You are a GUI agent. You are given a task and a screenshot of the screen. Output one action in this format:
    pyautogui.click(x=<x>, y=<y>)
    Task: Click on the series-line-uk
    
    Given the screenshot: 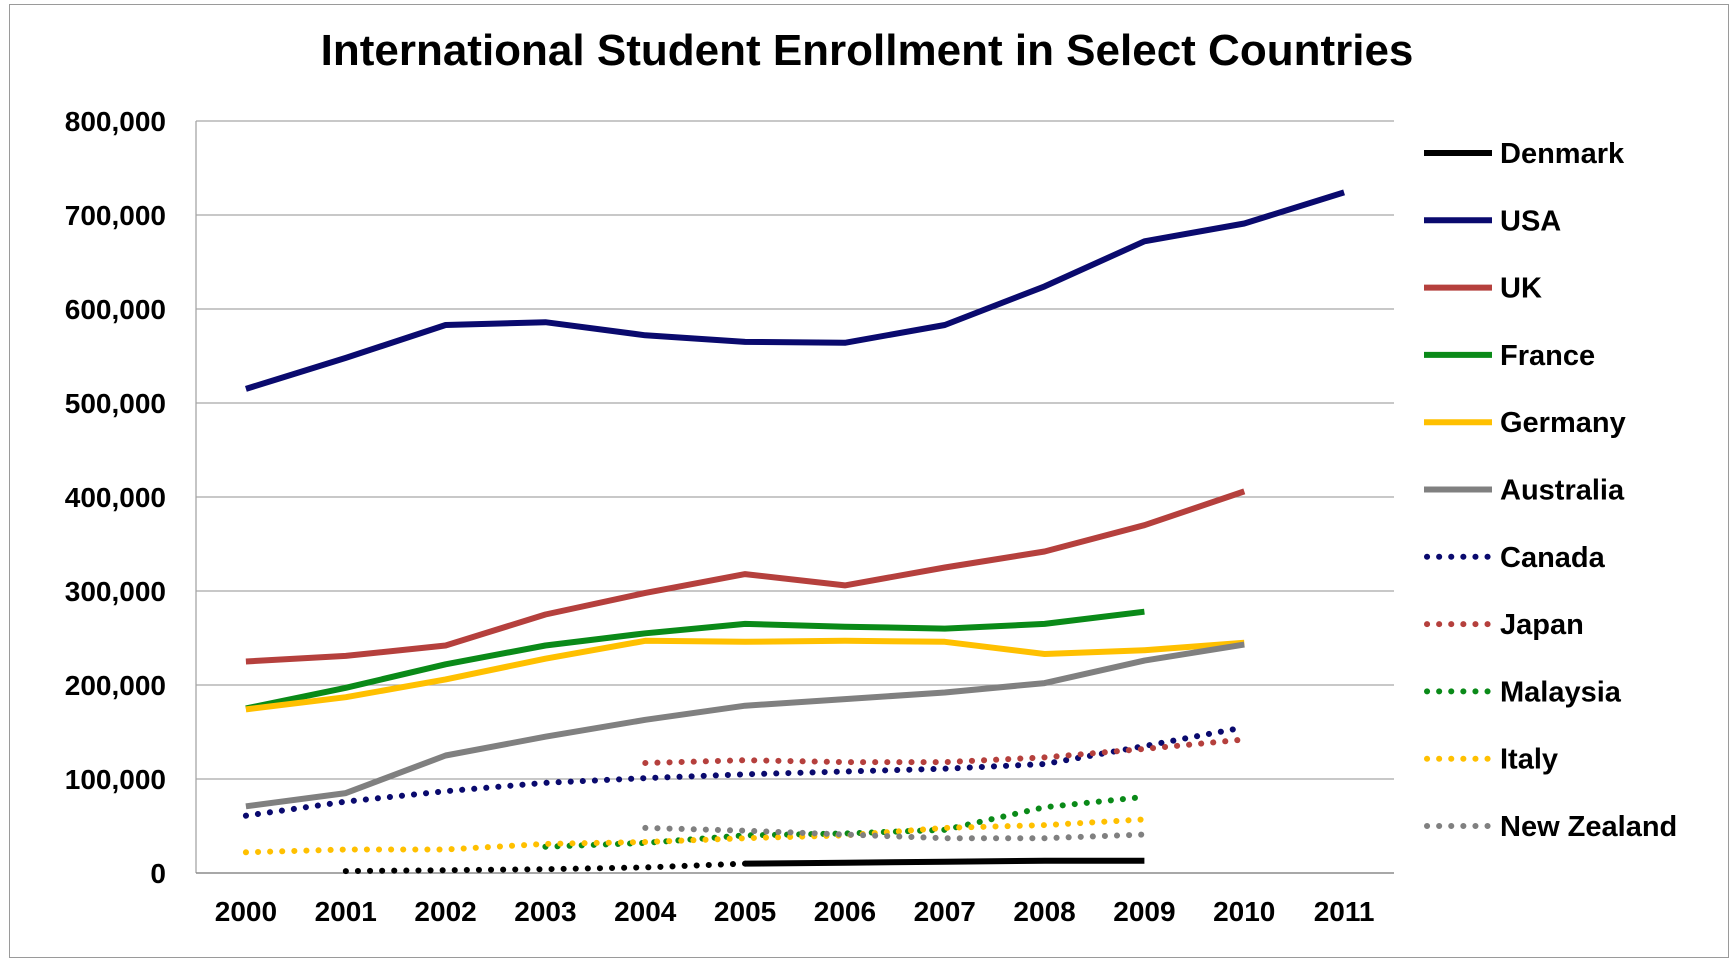 What is the action you would take?
    pyautogui.click(x=745, y=576)
    